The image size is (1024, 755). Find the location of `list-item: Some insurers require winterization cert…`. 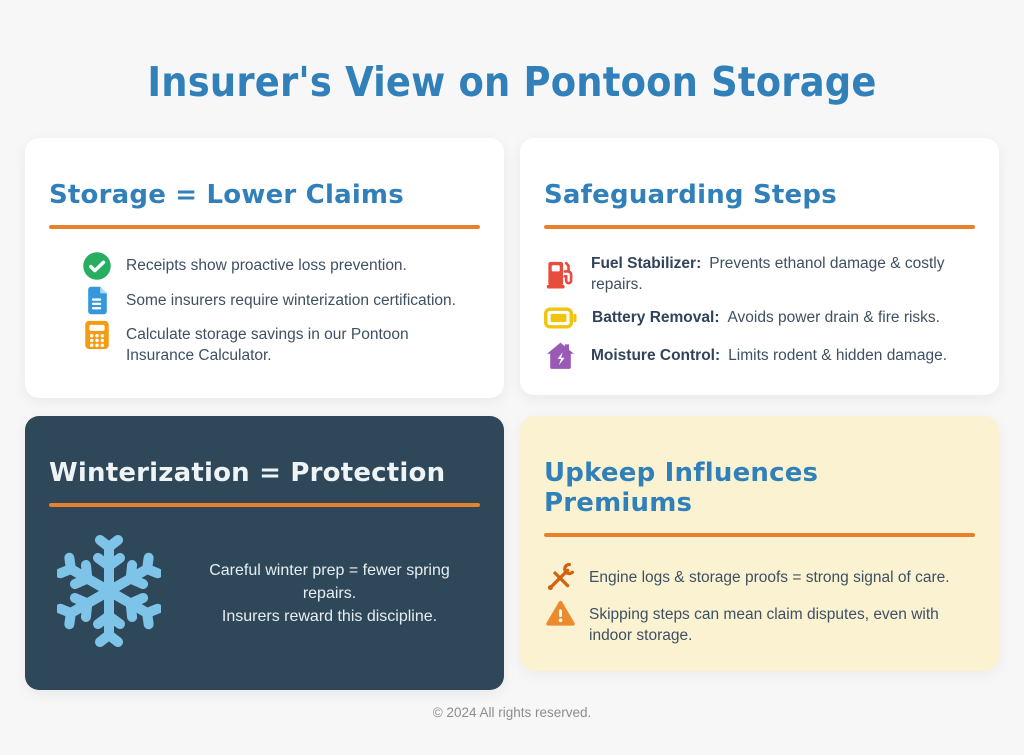

list-item: Some insurers require winterization cert… is located at coordinates (280, 300).